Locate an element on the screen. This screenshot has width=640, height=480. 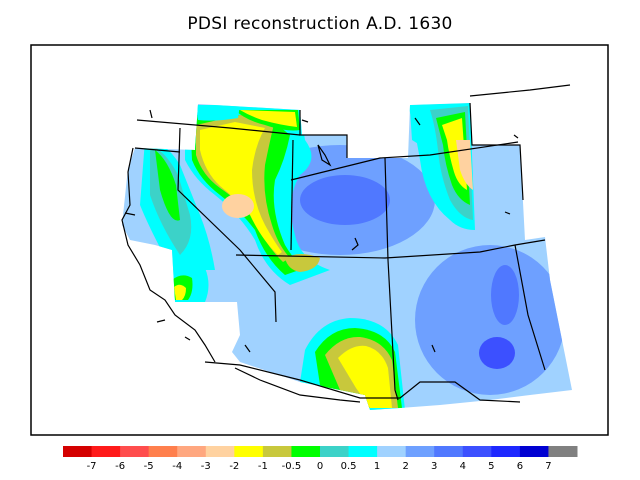
legend-tick-label: -0.5 is located at coordinates (292, 466).